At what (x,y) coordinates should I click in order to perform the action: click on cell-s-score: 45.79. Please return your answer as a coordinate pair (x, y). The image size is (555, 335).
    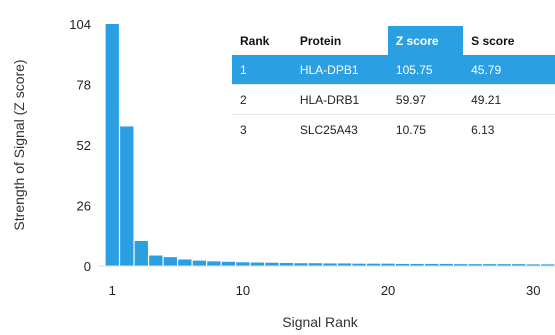
    Looking at the image, I should click on (509, 70).